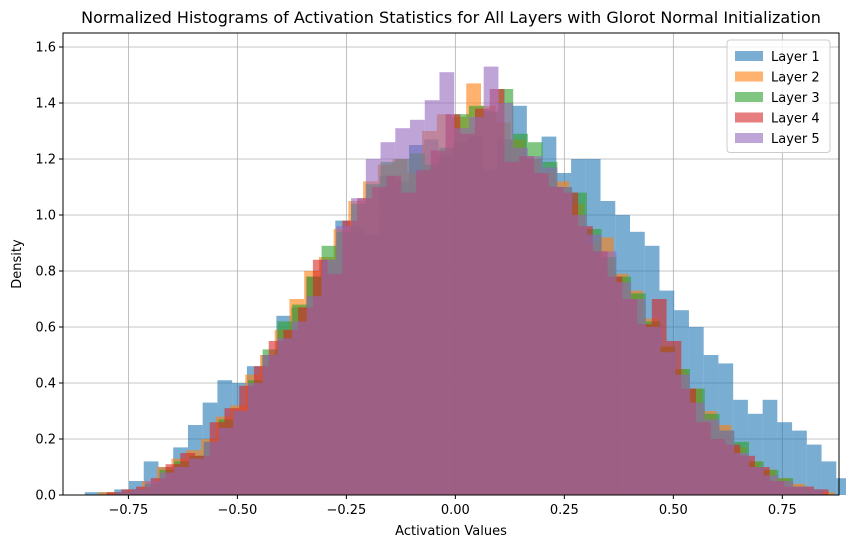 Image resolution: width=846 pixels, height=547 pixels. What do you see at coordinates (128, 510) in the screenshot?
I see `x-tick-label: −0.75` at bounding box center [128, 510].